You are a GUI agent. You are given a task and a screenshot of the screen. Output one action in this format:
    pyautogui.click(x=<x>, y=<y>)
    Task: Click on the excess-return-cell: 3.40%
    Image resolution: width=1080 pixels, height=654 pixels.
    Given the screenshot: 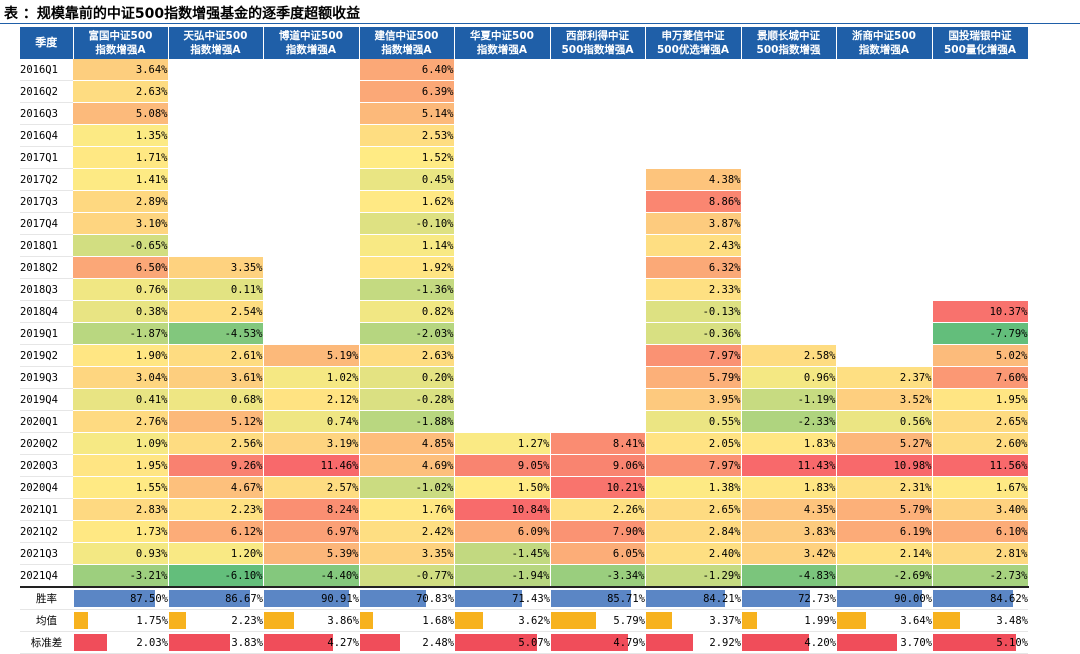 What is the action you would take?
    pyautogui.click(x=980, y=509)
    